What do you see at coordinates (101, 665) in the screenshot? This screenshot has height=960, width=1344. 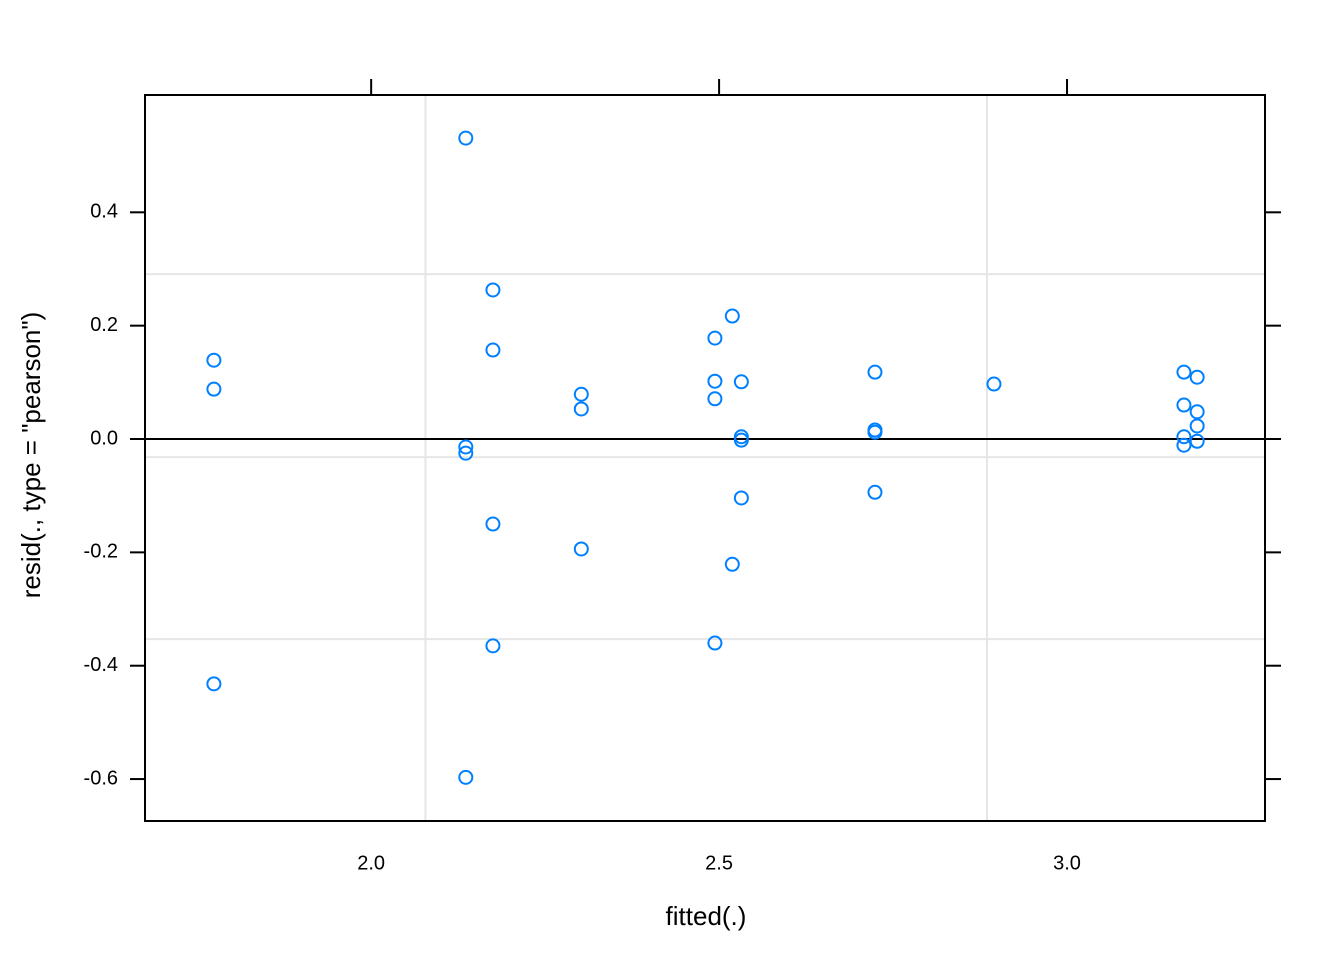 I see `y-tick-label: -0.4` at bounding box center [101, 665].